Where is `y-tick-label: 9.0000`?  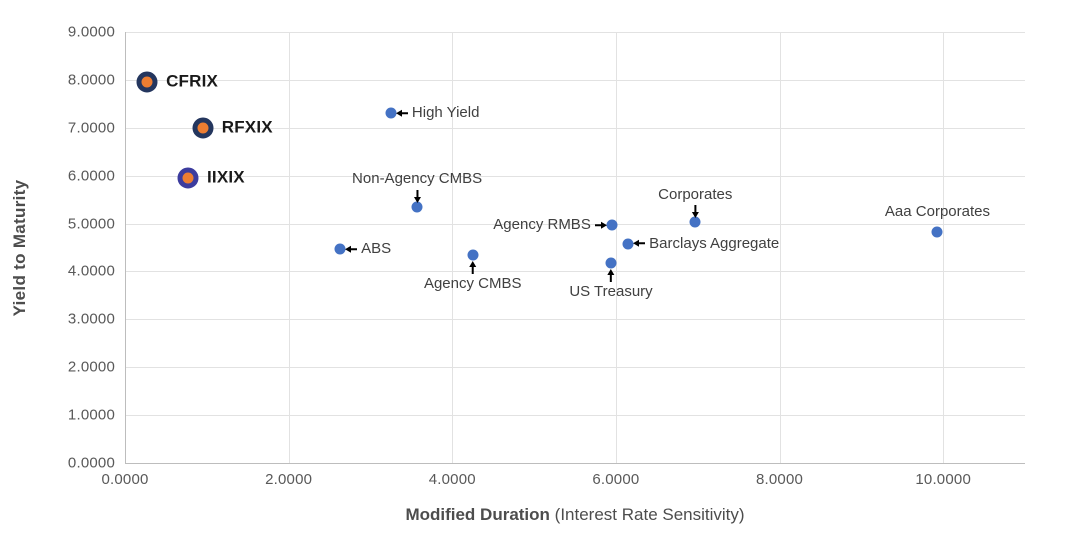 y-tick-label: 9.0000 is located at coordinates (91, 32).